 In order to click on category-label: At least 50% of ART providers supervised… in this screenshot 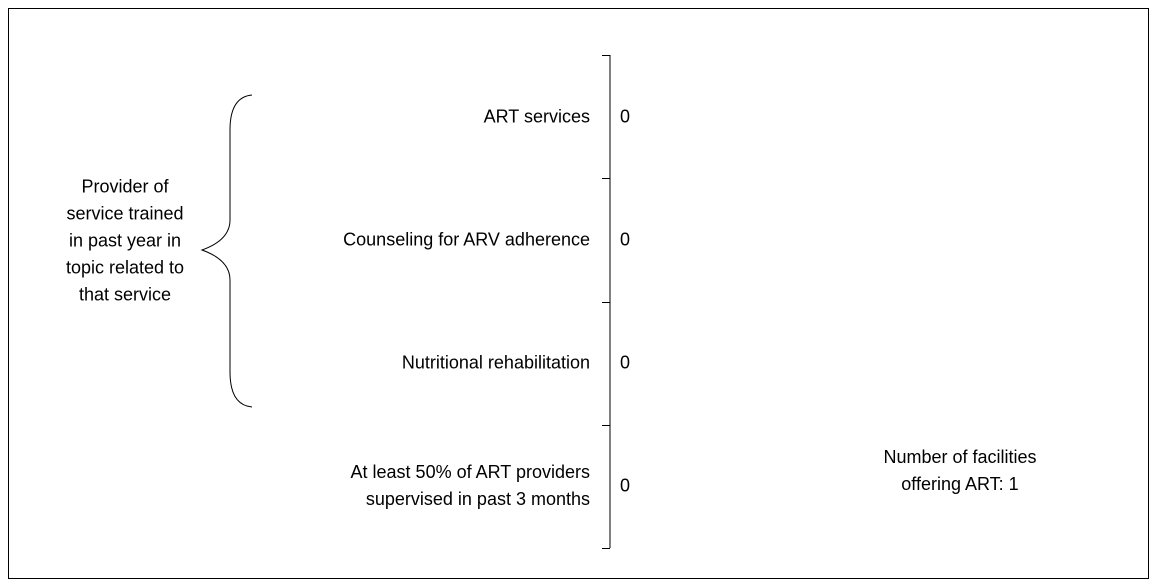, I will do `click(470, 486)`.